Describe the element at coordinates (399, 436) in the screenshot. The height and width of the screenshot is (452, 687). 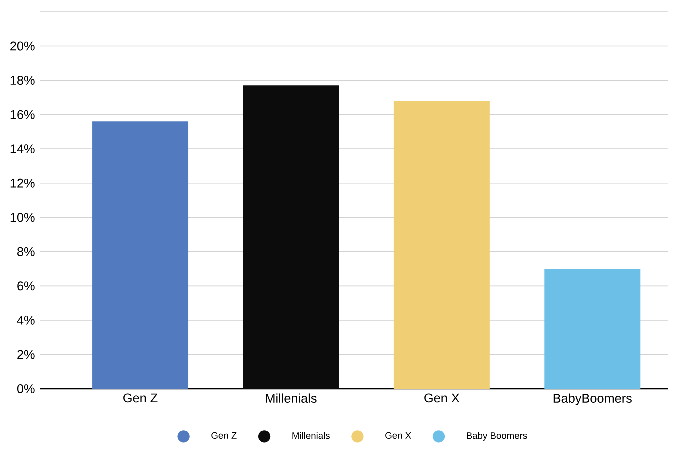
I see `legend-label: Gen X` at that location.